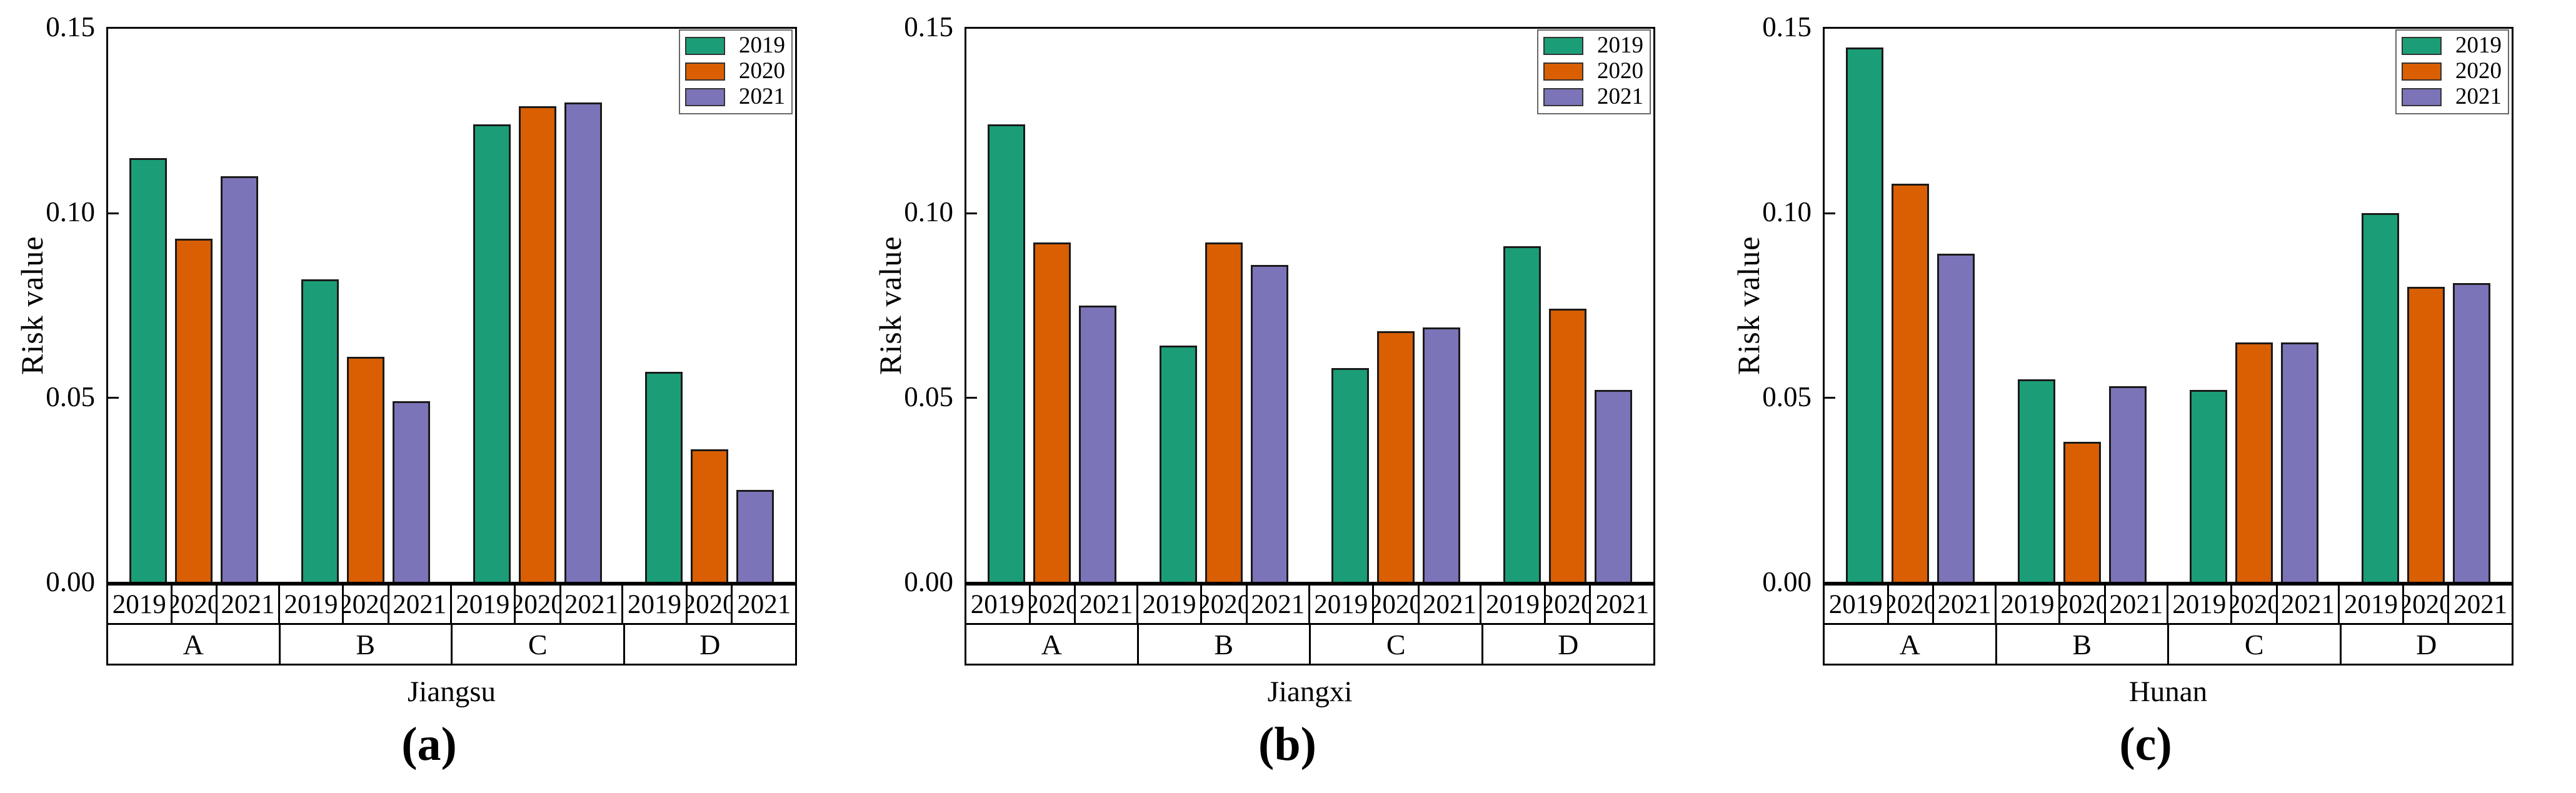  Describe the element at coordinates (240, 379) in the screenshot. I see `bar-2021-A` at that location.